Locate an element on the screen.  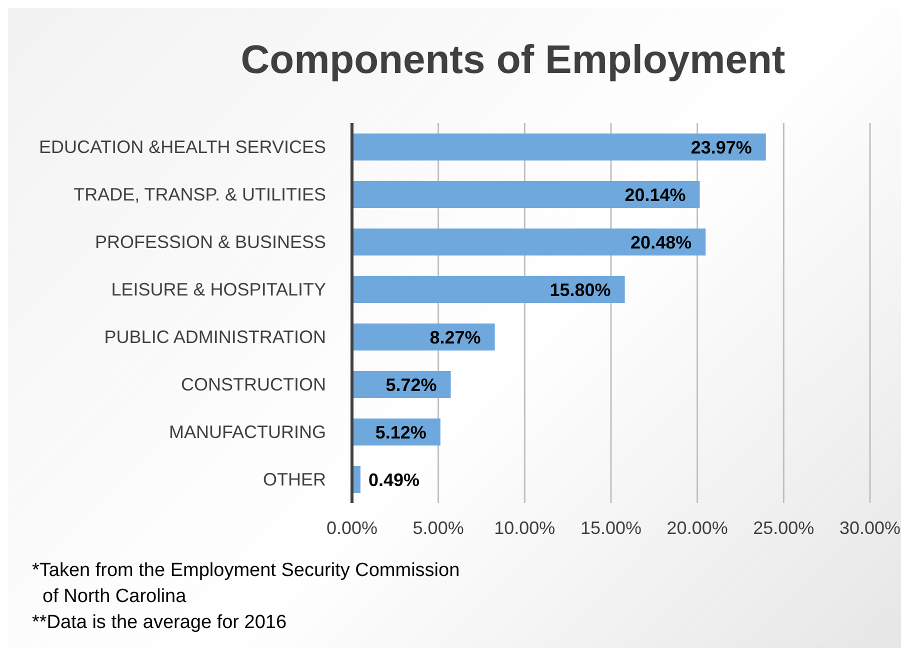
y-tick-label: CONSTRUCTION is located at coordinates (253, 384).